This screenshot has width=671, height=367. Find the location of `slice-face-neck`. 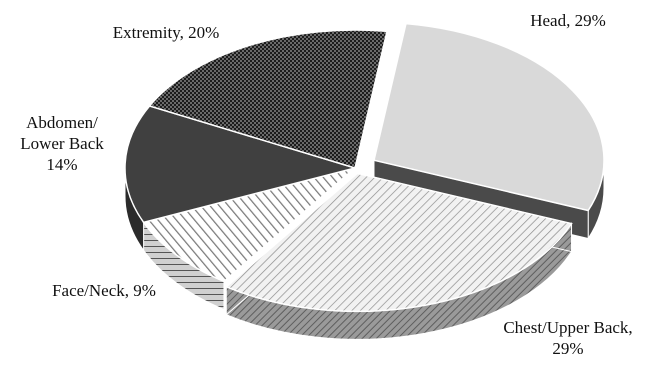

slice-face-neck is located at coordinates (249, 225).